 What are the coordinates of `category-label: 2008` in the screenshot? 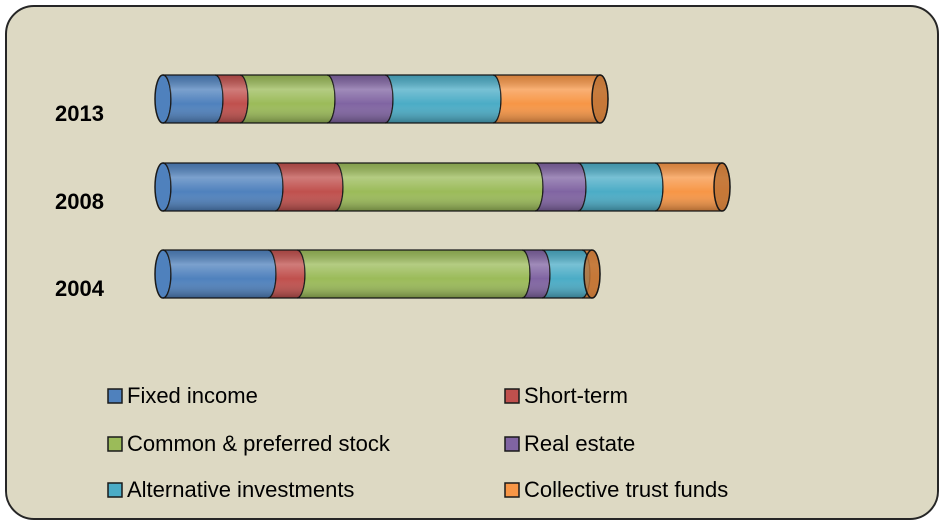 It's located at (79, 201).